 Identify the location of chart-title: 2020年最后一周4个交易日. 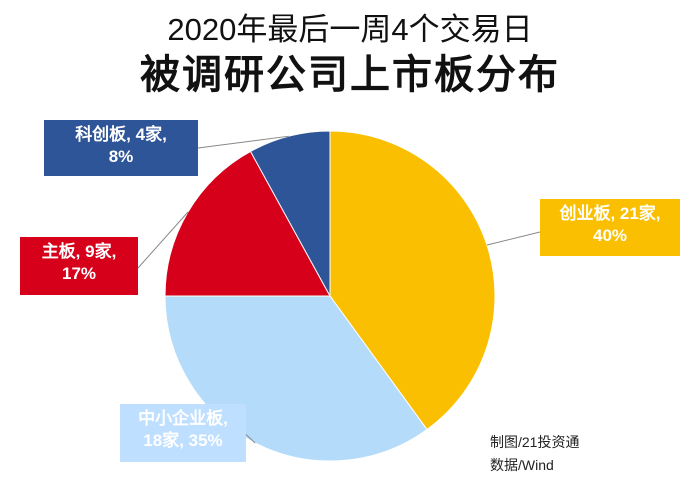
(350, 29).